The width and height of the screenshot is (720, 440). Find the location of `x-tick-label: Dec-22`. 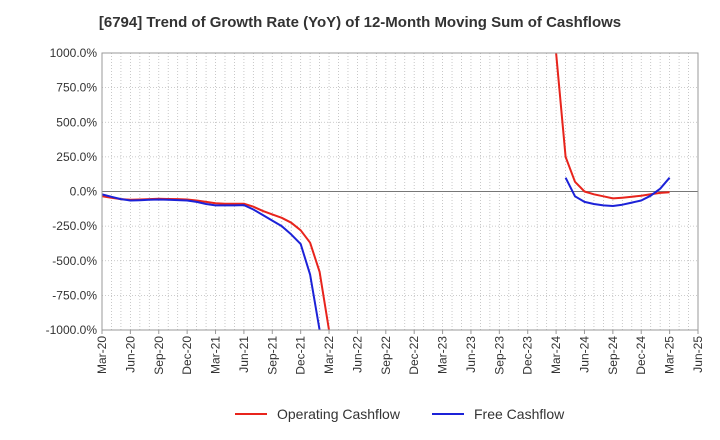

x-tick-label: Dec-22 is located at coordinates (414, 355).